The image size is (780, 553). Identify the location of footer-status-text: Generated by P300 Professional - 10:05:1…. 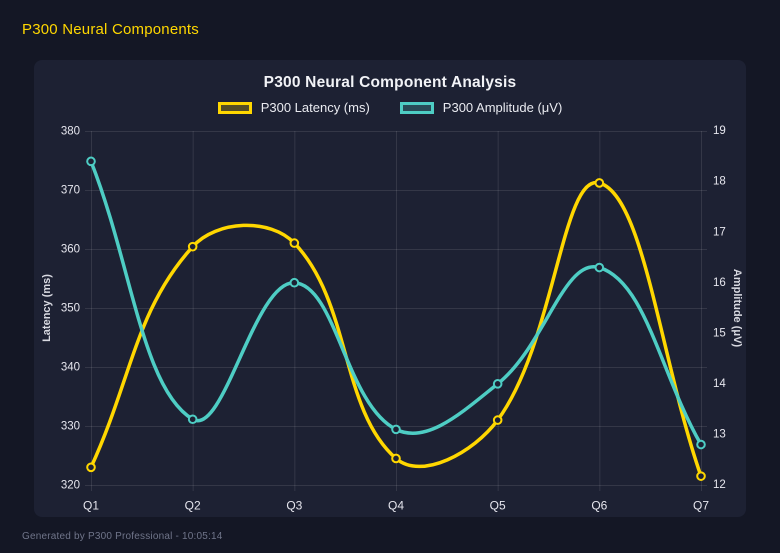
(122, 536).